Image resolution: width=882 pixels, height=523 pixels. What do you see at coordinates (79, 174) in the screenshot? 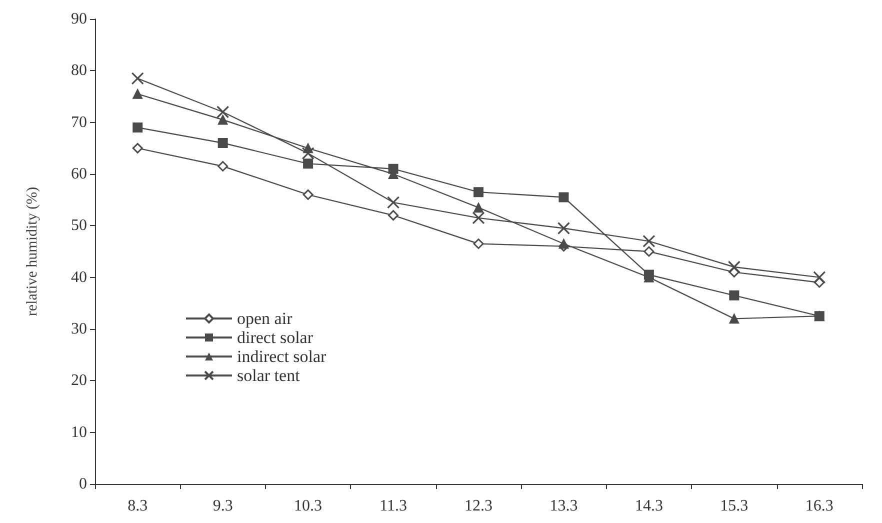
I see `y-tick-label: 60` at bounding box center [79, 174].